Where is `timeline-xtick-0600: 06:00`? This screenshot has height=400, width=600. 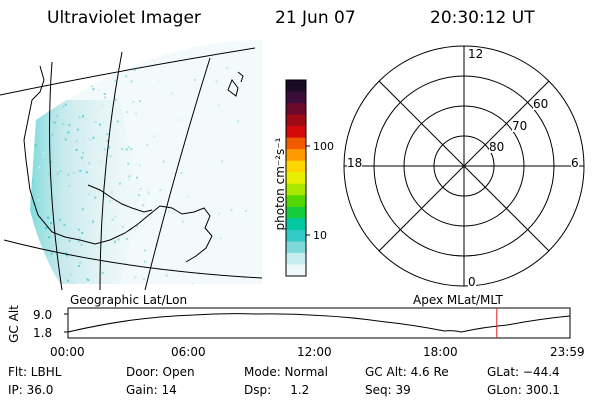 timeline-xtick-0600: 06:00 is located at coordinates (188, 352).